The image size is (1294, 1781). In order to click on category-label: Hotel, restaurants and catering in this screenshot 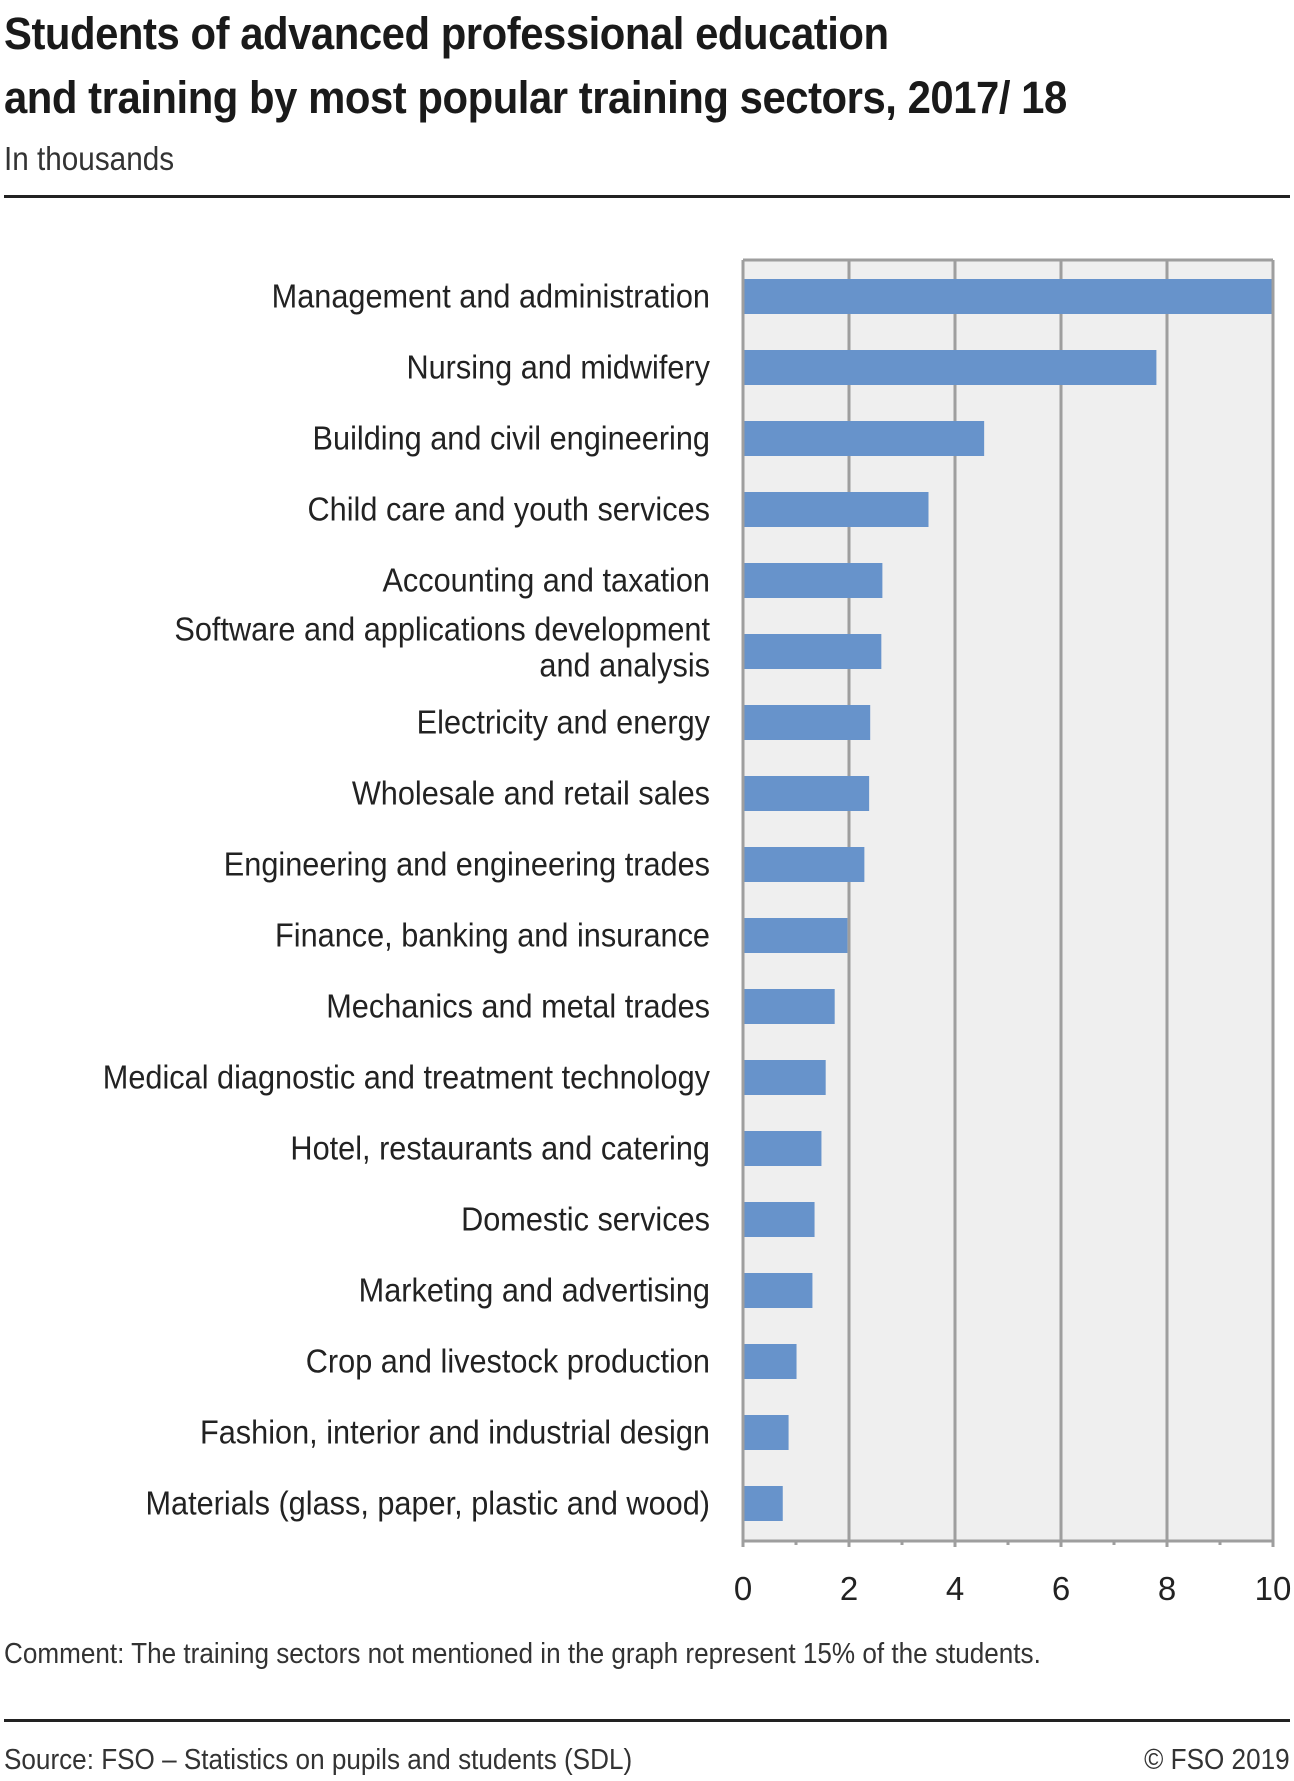, I will do `click(500, 1147)`.